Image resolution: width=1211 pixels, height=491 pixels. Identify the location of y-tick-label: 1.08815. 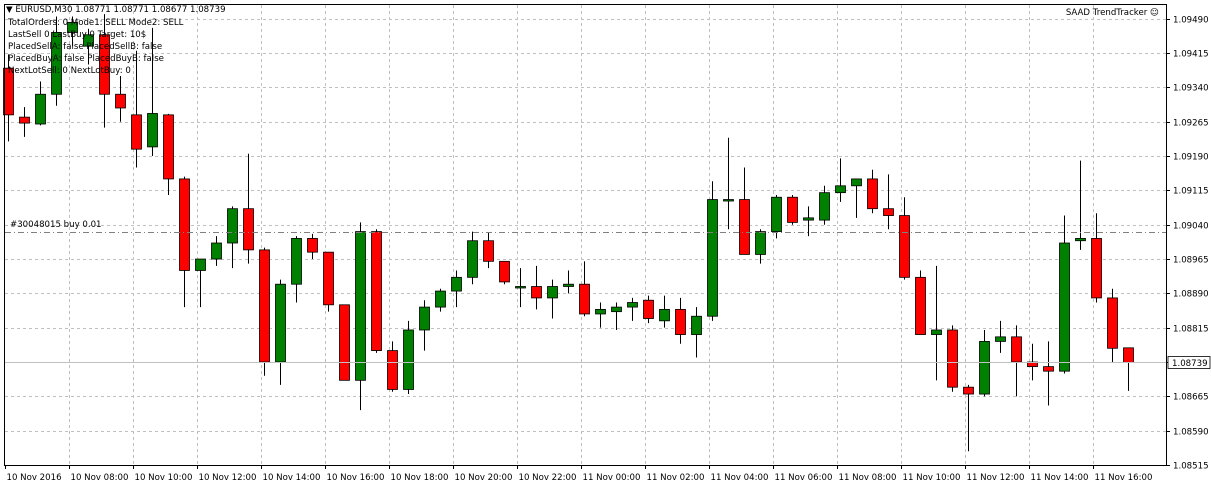
(1191, 330).